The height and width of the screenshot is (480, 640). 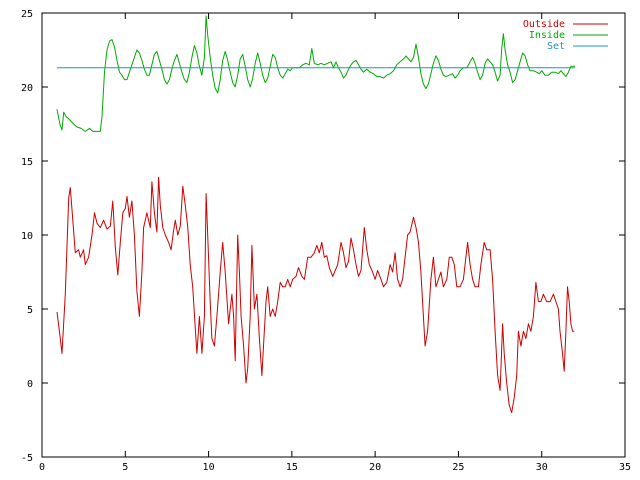 I want to click on y-tick-label: 10, so click(x=27, y=236).